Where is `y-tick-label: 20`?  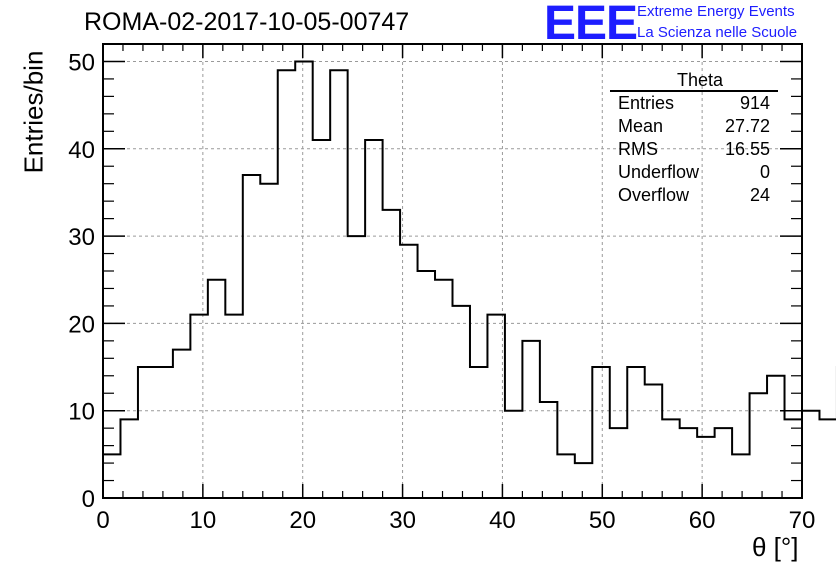
y-tick-label: 20 is located at coordinates (81, 324).